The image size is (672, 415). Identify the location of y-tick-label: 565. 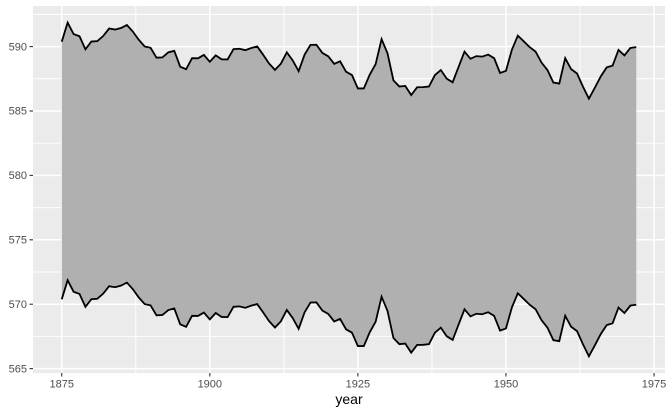
(18, 369).